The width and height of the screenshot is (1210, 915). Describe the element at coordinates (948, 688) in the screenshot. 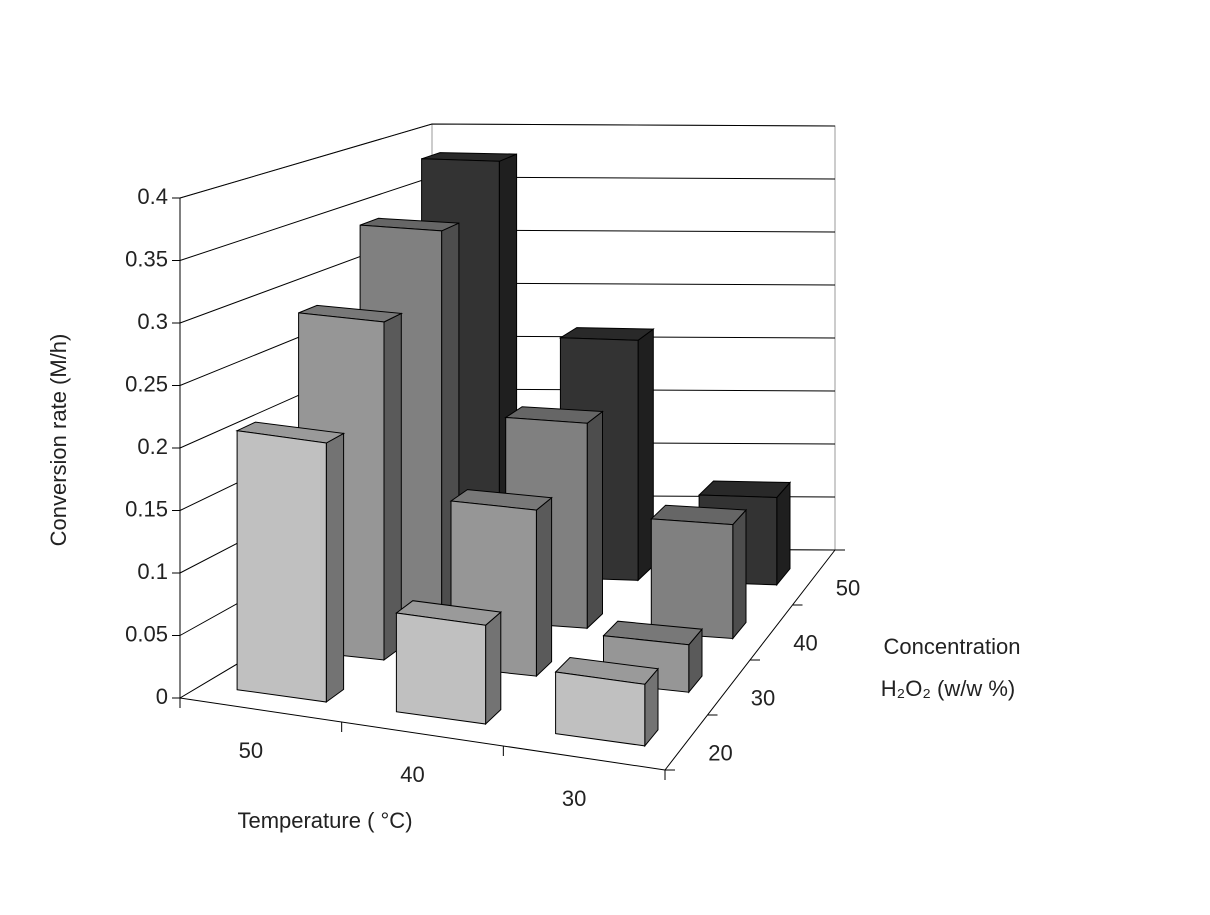

I see `z-axis-title: H₂O₂ (w/w %)` at that location.